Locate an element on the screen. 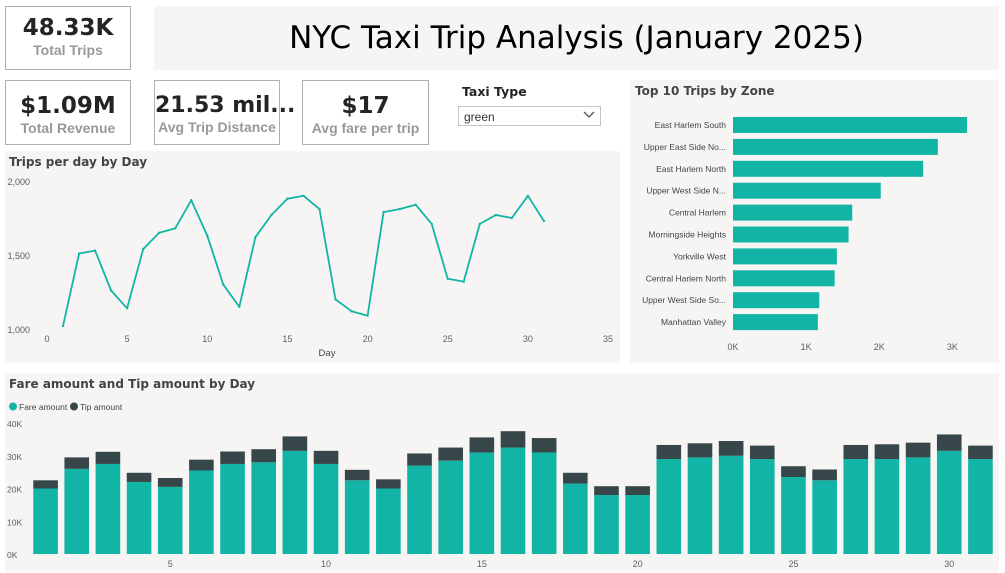 The width and height of the screenshot is (1005, 573). kpi-value: $17 is located at coordinates (365, 106).